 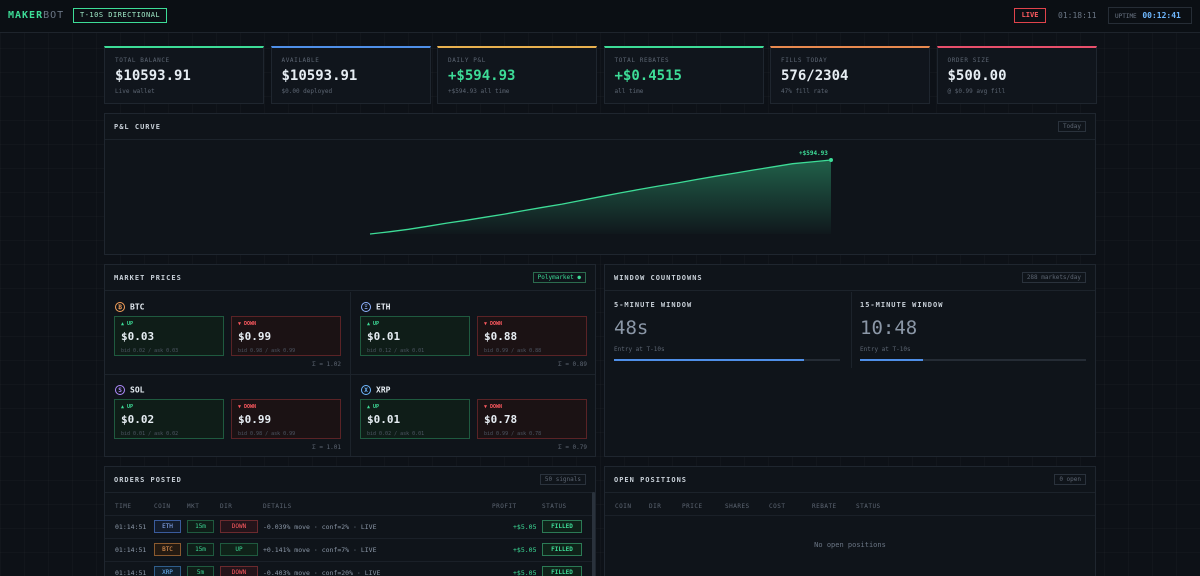 What do you see at coordinates (150, 434) in the screenshot?
I see `up-bid-ask: bid 0.01 / ask 0.02` at bounding box center [150, 434].